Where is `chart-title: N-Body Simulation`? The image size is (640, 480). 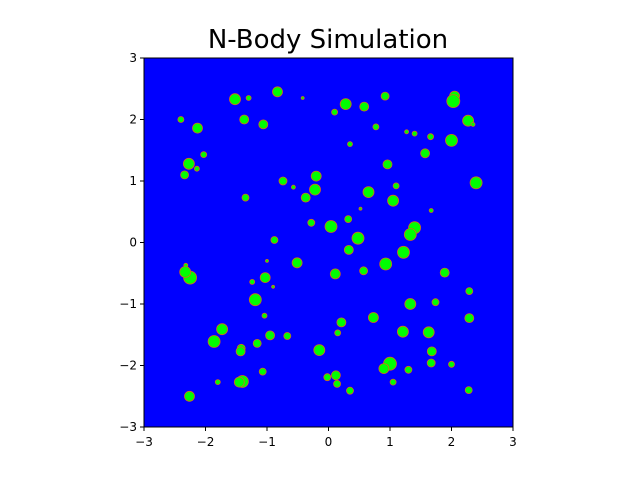
chart-title: N-Body Simulation is located at coordinates (328, 40).